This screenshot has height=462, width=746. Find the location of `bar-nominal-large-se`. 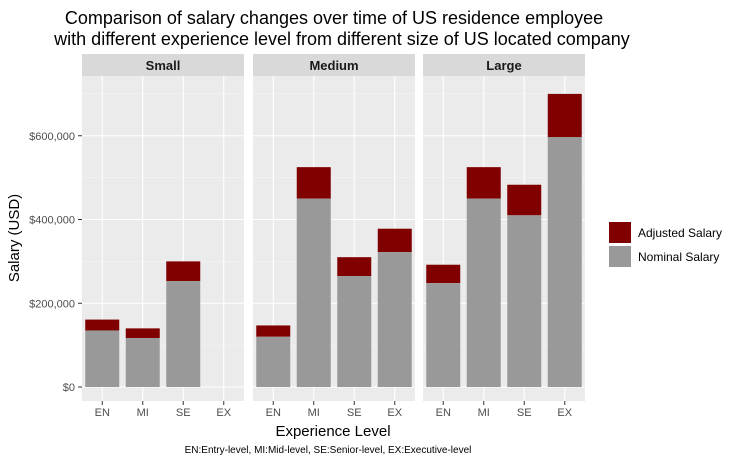

bar-nominal-large-se is located at coordinates (524, 301).